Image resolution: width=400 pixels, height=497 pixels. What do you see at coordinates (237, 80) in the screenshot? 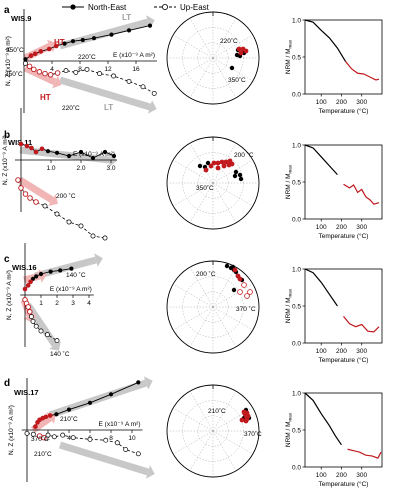
I see `stereonet-label: 350˚C` at bounding box center [237, 80].